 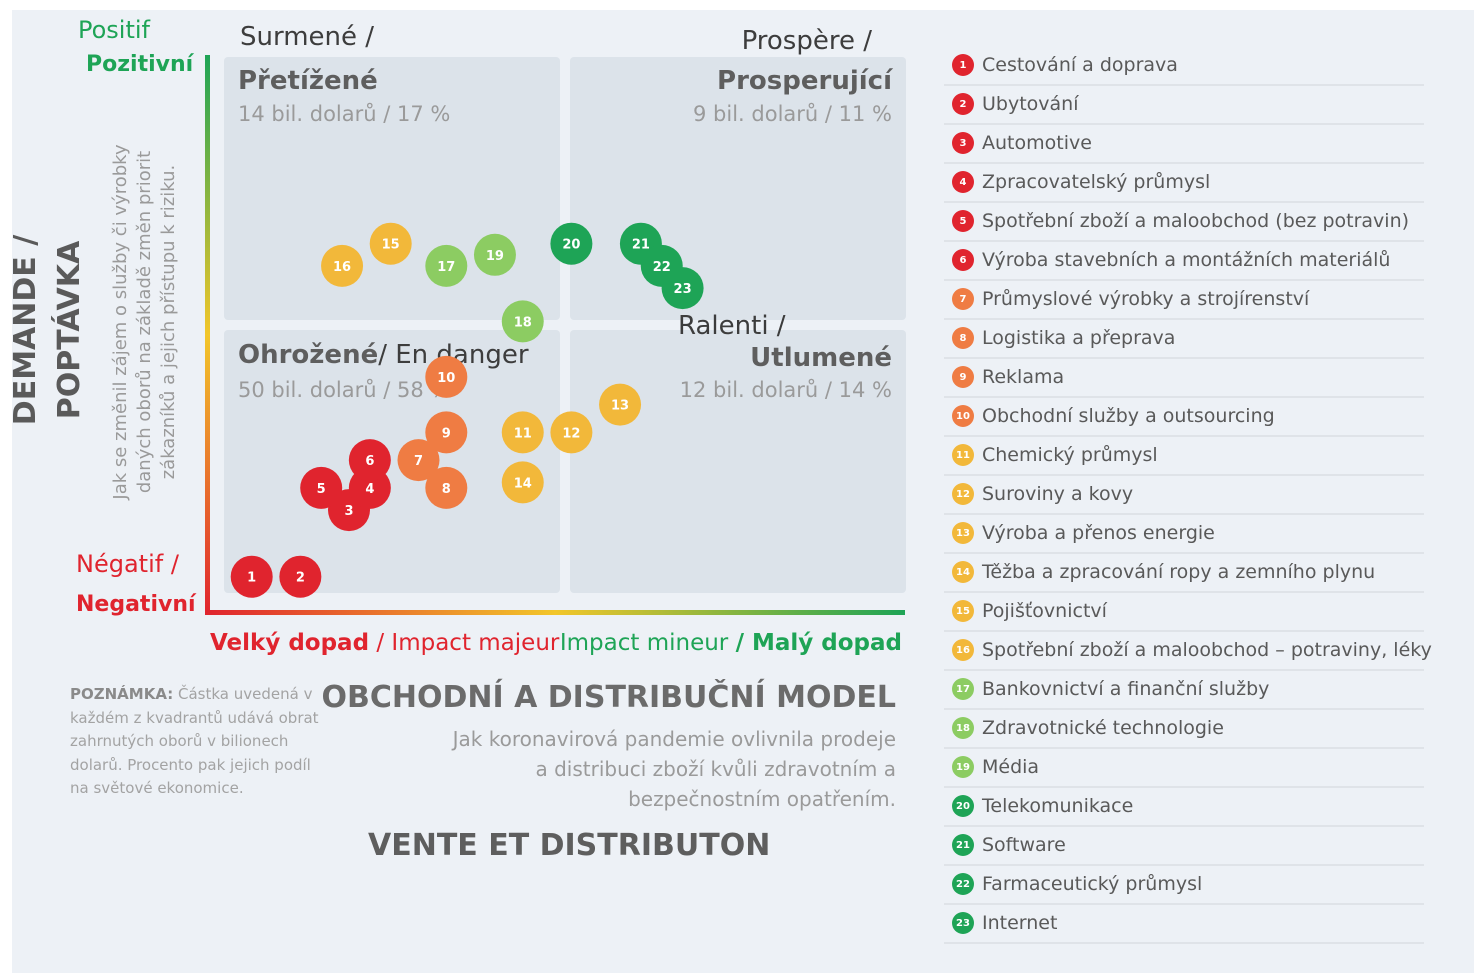 What do you see at coordinates (308, 355) in the screenshot?
I see `quadrant-bottom-left-title: Ohrožené` at bounding box center [308, 355].